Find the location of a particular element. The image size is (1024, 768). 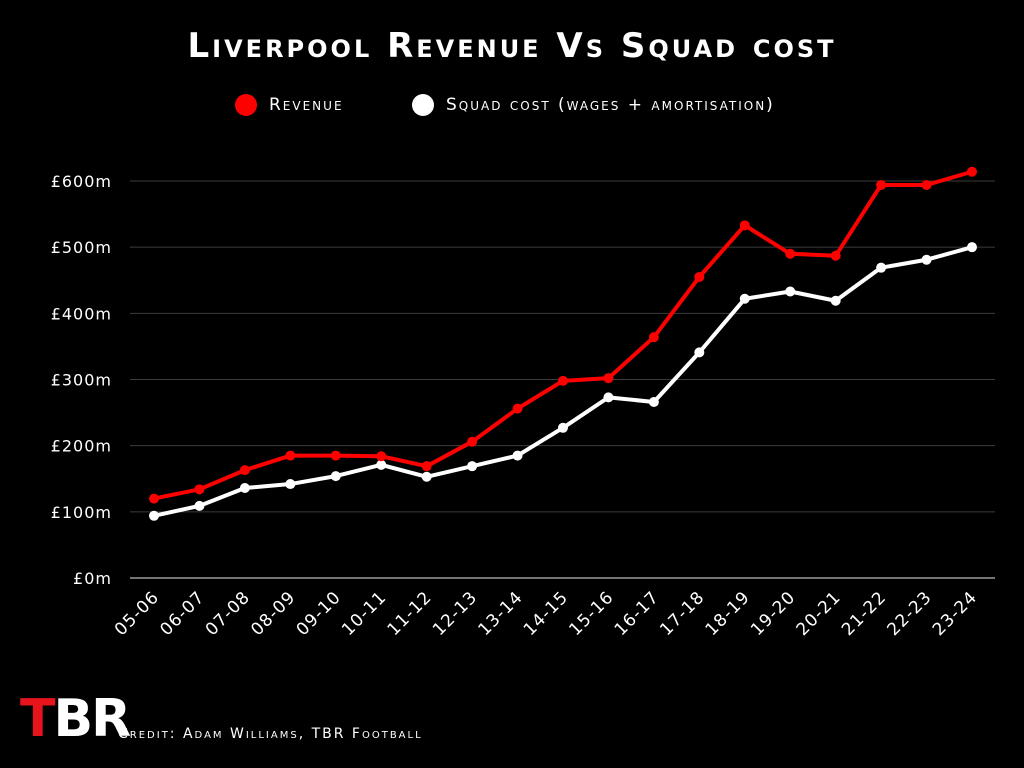

tbr-logo: T B R is located at coordinates (75, 719).